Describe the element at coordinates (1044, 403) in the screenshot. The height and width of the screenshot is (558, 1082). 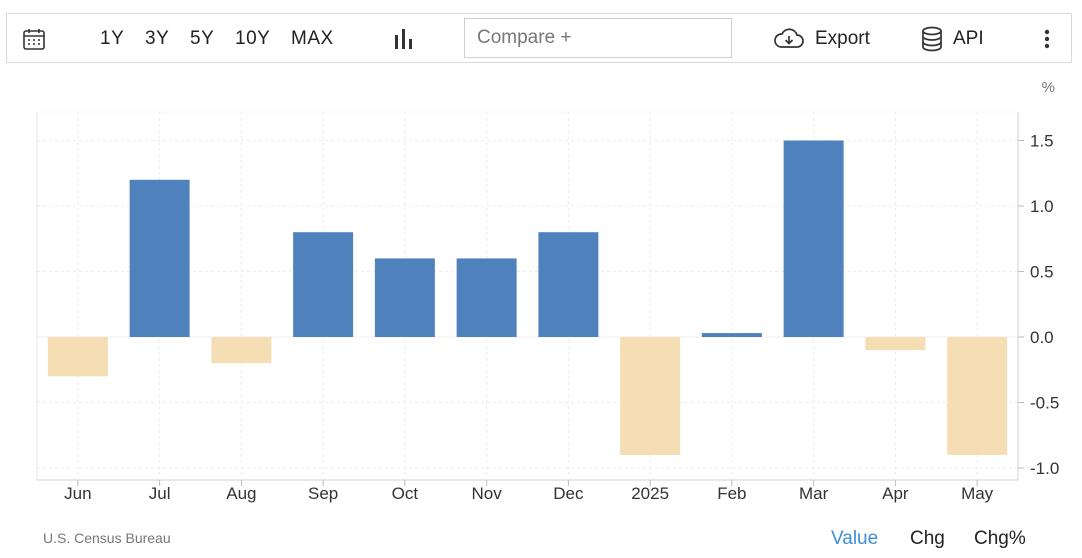
I see `y-tick-label: -0.5` at that location.